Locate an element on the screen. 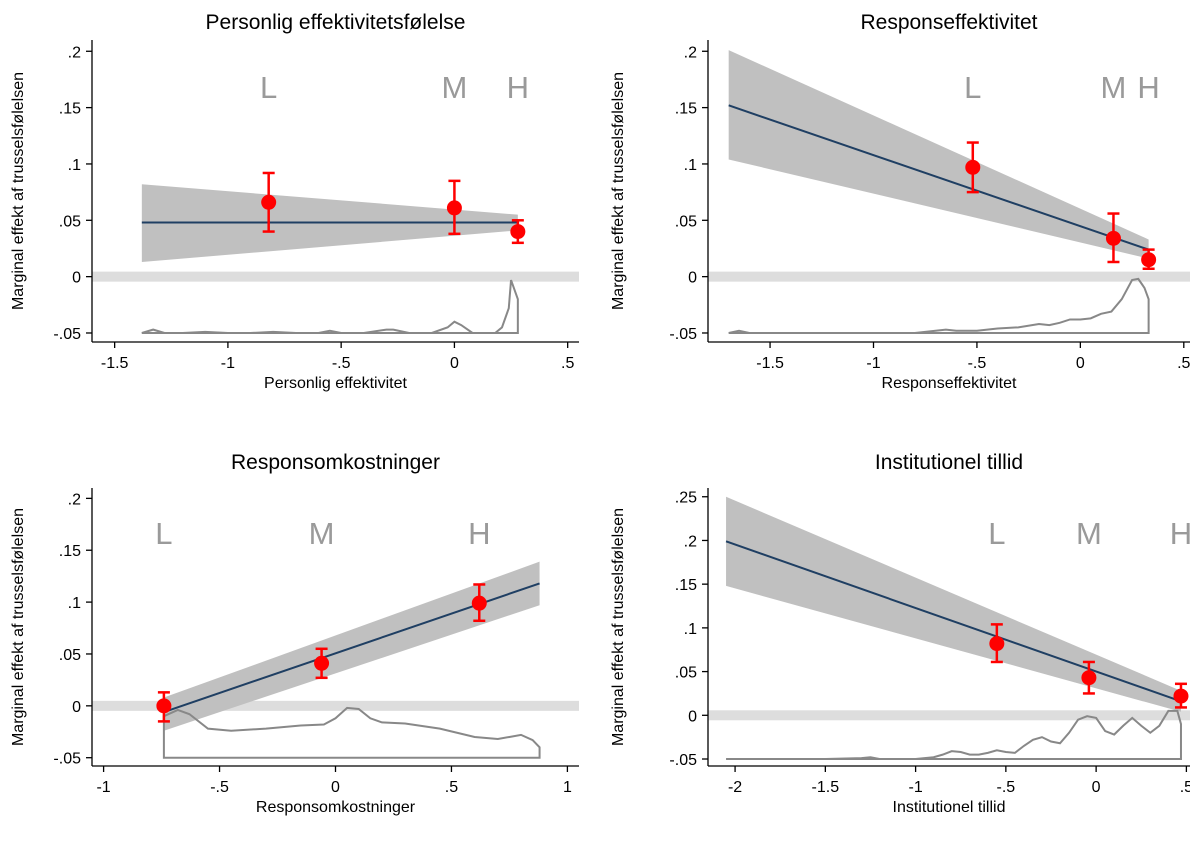  x-axis-label: Responsomkostninger is located at coordinates (336, 807).